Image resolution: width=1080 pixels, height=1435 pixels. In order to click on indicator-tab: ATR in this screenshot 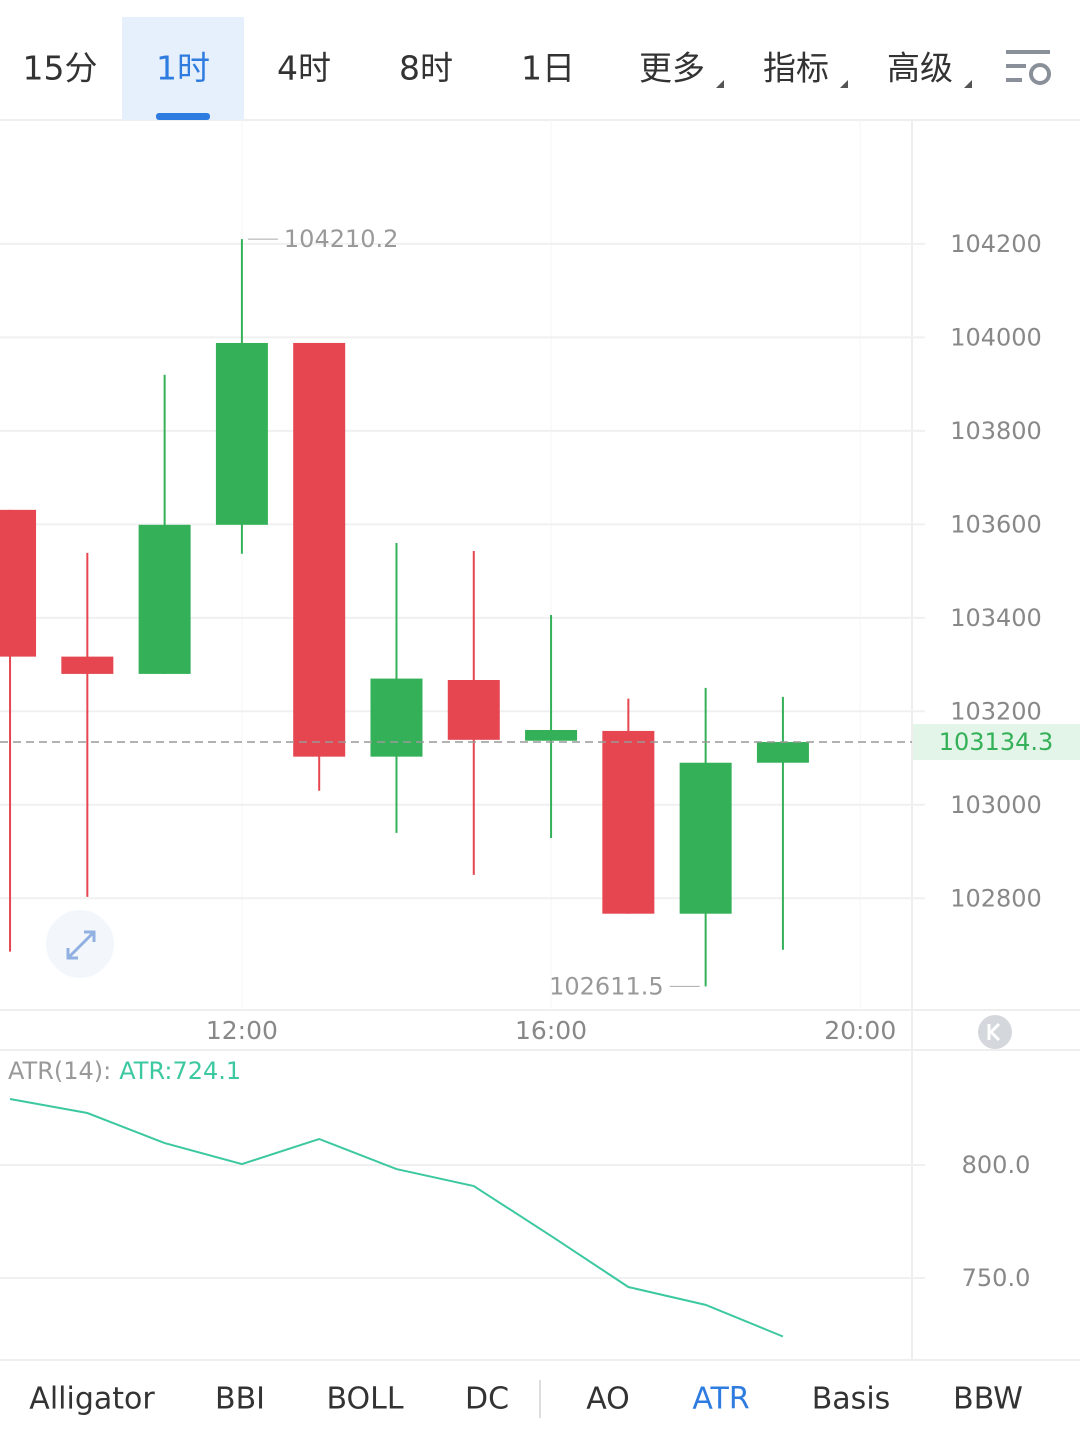, I will do `click(720, 1399)`.